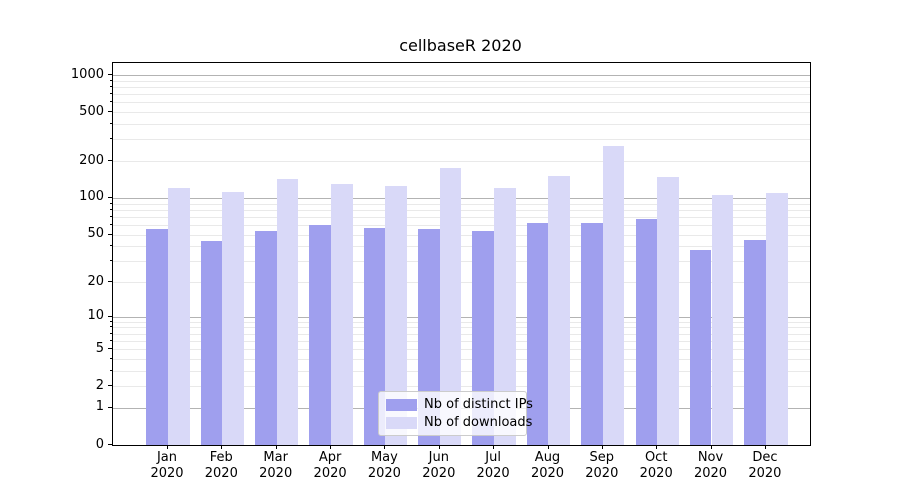  What do you see at coordinates (167, 465) in the screenshot?
I see `x-tick-label-jan: Jan 2020` at bounding box center [167, 465].